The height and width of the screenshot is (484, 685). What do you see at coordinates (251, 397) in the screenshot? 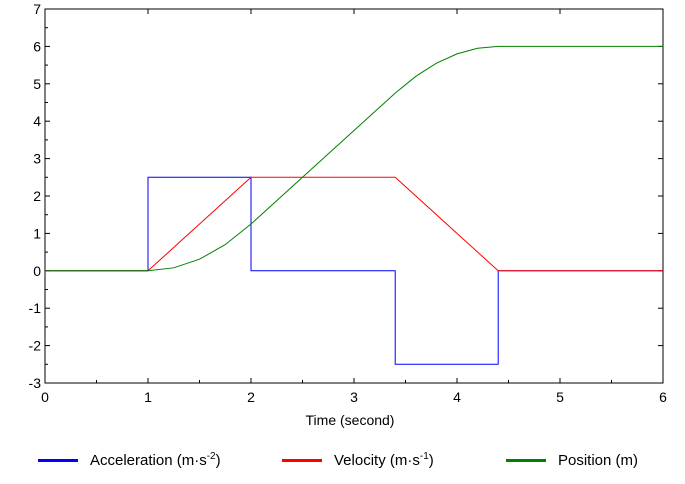
I see `x-tick-label: 2` at bounding box center [251, 397].